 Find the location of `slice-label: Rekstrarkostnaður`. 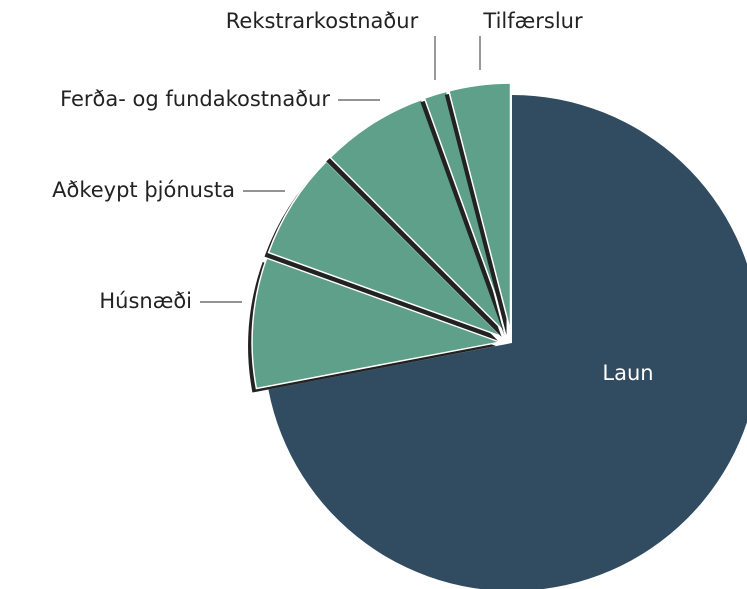

slice-label: Rekstrarkostnaður is located at coordinates (322, 21).